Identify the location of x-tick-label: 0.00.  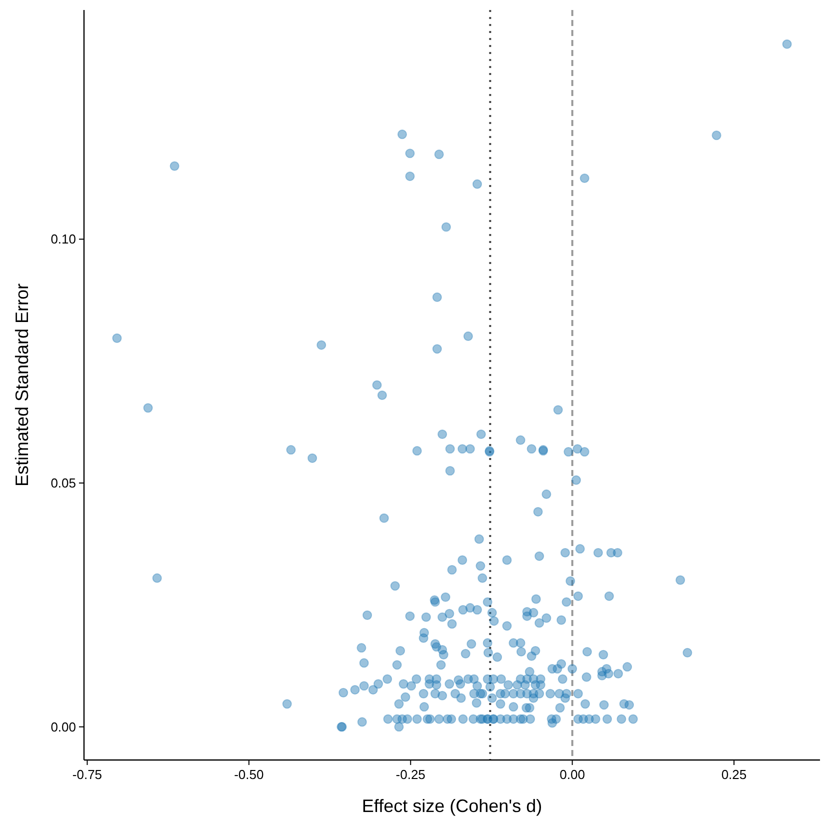
(572, 774).